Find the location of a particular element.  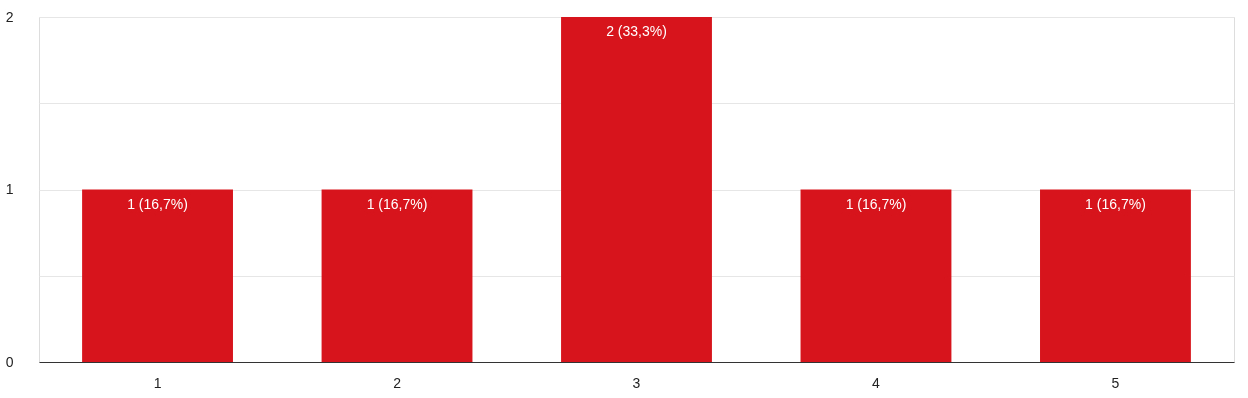

x-tick-label: 4 is located at coordinates (876, 382).